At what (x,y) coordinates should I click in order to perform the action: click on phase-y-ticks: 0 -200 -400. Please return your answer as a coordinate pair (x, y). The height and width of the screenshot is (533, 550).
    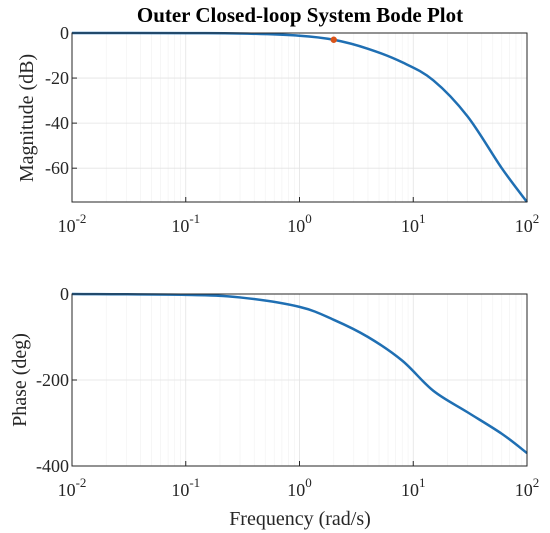
    Looking at the image, I should click on (56, 380).